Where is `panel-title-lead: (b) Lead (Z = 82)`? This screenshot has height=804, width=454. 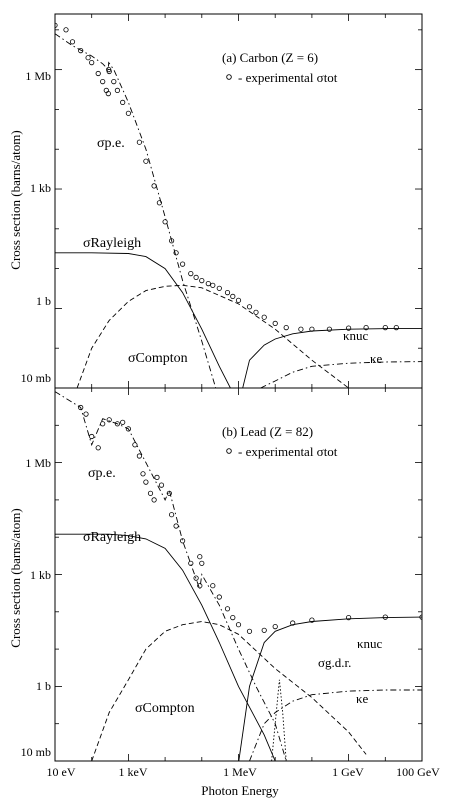 panel-title-lead: (b) Lead (Z = 82) is located at coordinates (267, 431).